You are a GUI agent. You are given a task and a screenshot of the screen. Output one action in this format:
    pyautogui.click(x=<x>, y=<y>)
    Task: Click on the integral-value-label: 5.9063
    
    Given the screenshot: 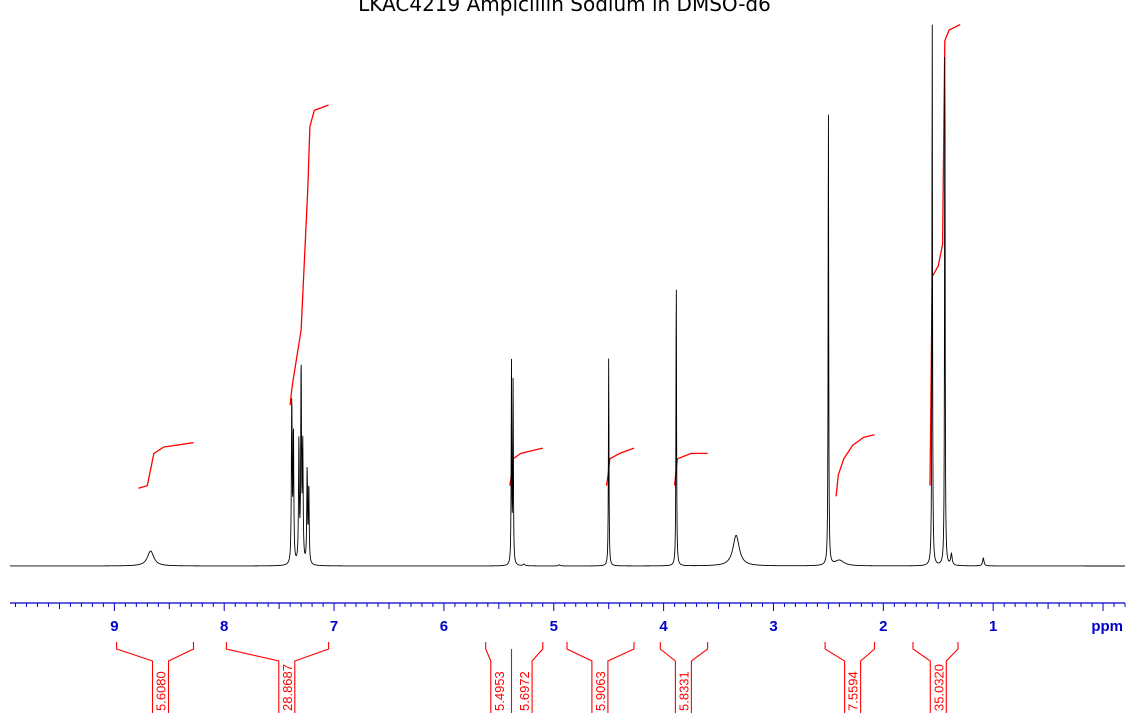 What is the action you would take?
    pyautogui.click(x=600, y=691)
    